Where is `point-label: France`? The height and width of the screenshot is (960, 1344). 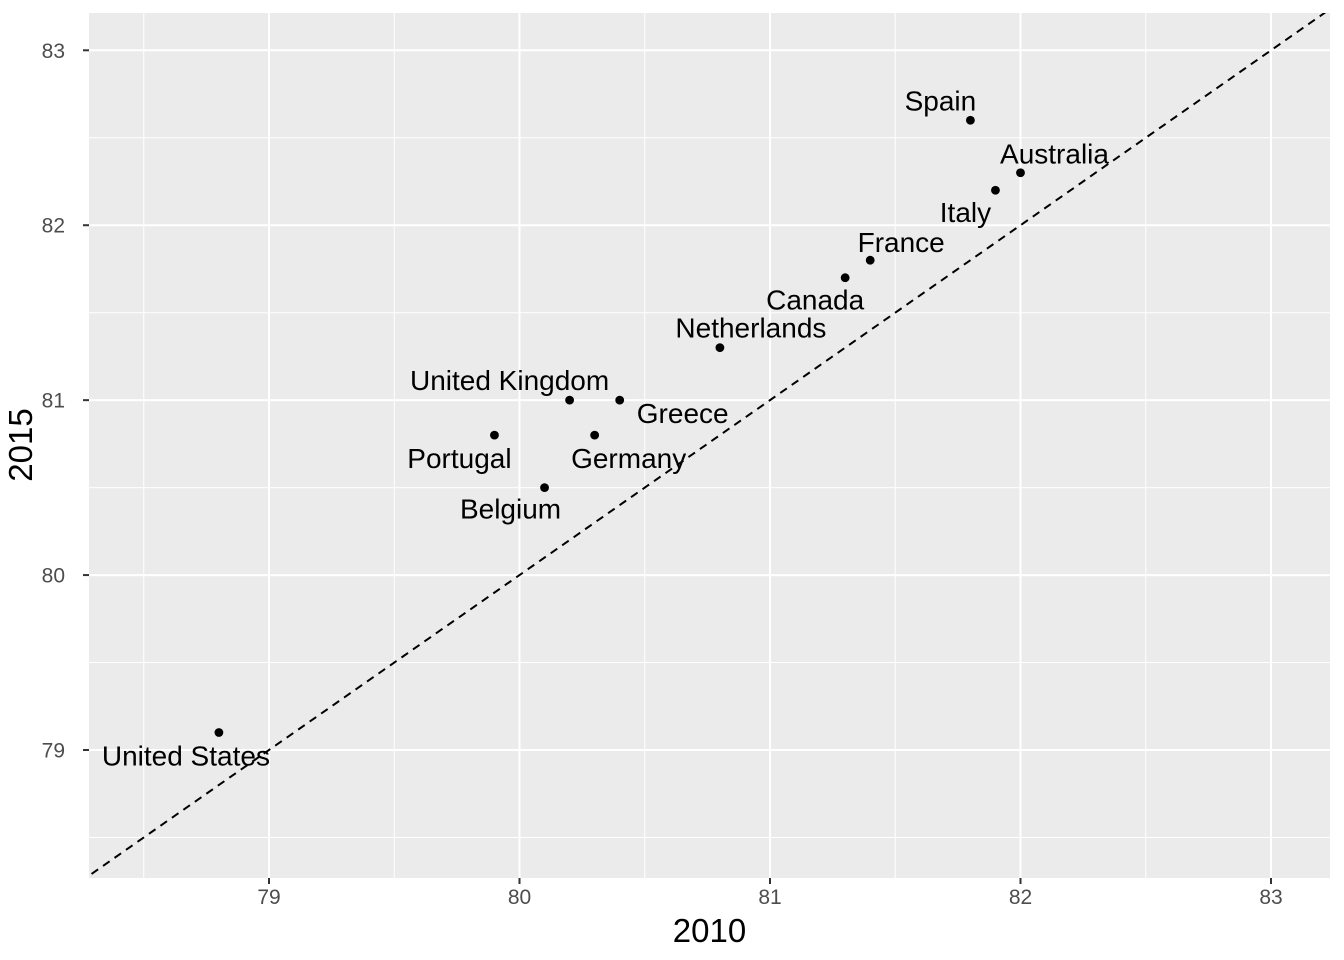
point-label: France is located at coordinates (901, 242).